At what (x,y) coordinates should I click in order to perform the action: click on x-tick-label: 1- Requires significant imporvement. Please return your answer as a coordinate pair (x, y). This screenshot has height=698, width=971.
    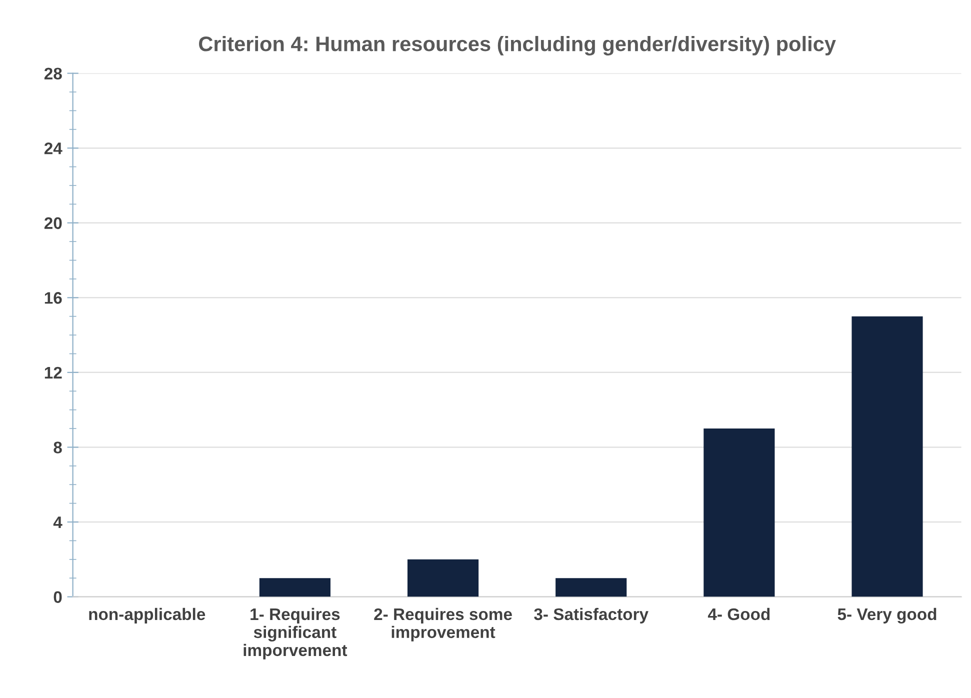
    Looking at the image, I should click on (296, 634).